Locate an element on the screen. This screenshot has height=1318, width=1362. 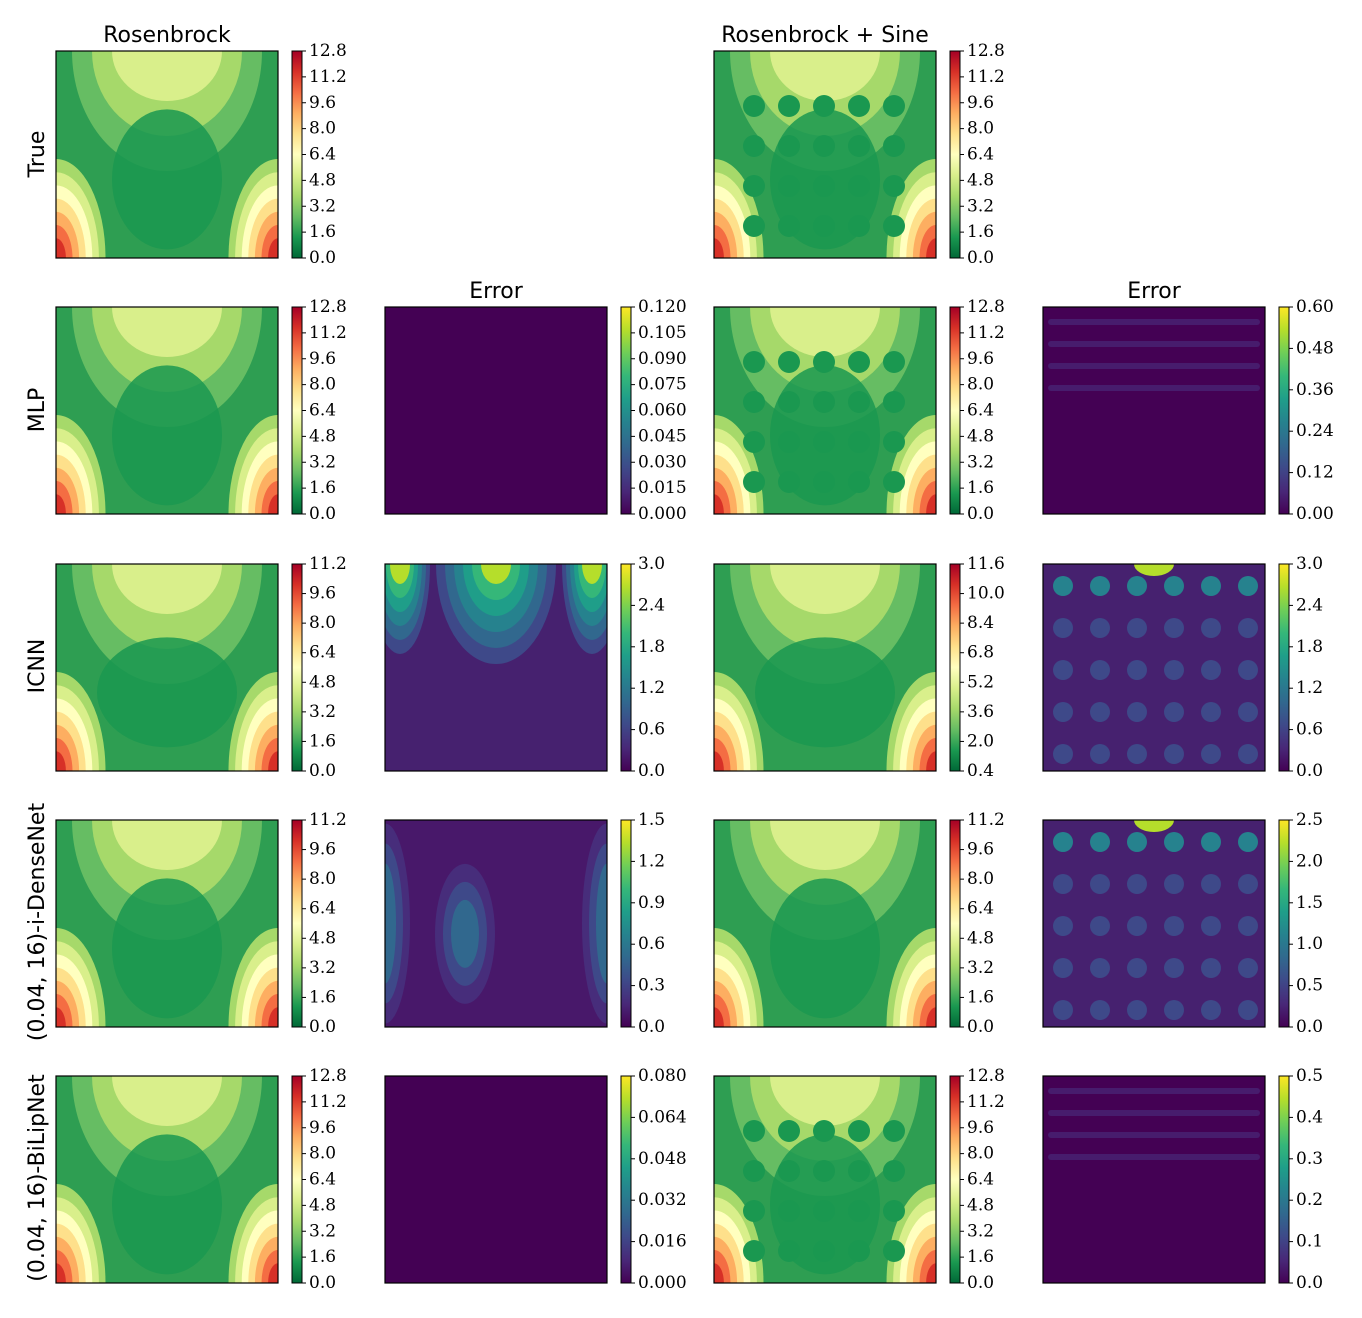
heatmap-peak is located at coordinates (1154, 826).